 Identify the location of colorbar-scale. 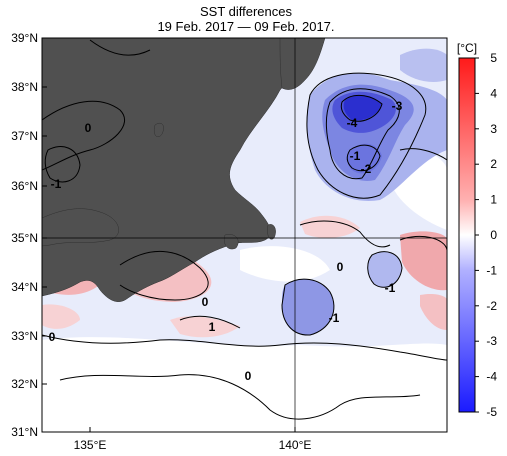
(467, 235).